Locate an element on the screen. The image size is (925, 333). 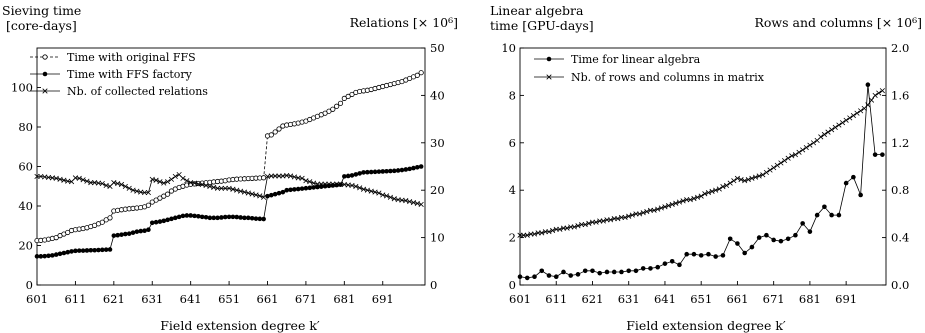
legend-marker is located at coordinates (45, 74).